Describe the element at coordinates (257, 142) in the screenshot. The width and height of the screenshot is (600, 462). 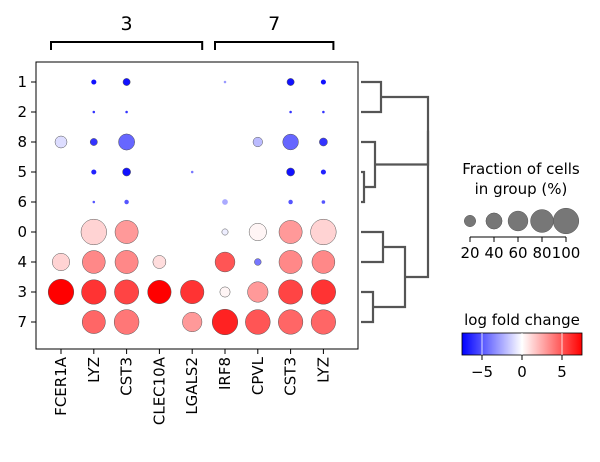
I see `dot-8-CPVL` at that location.